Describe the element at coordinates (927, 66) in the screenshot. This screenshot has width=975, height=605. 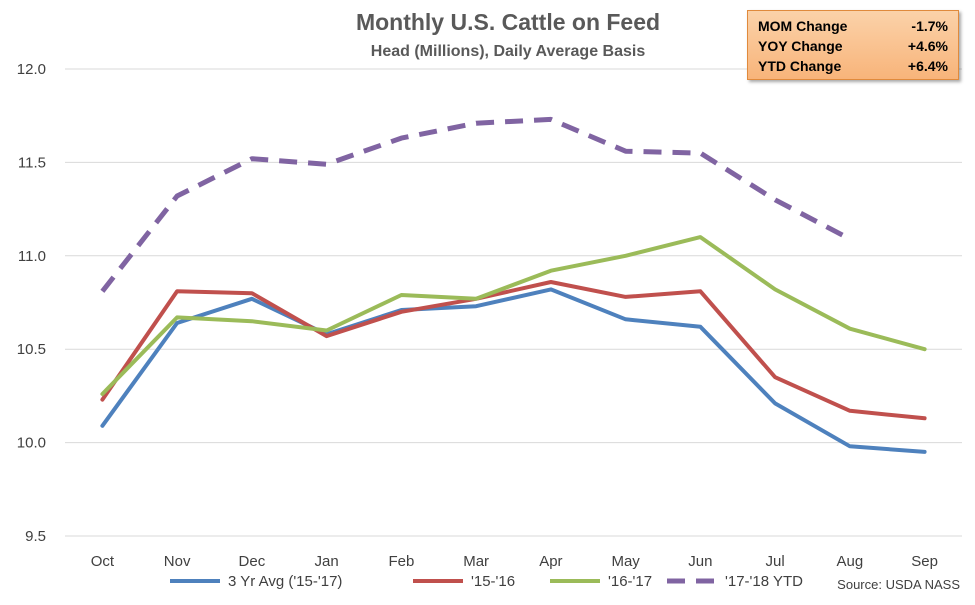
I see `stat-value: +6.4%` at that location.